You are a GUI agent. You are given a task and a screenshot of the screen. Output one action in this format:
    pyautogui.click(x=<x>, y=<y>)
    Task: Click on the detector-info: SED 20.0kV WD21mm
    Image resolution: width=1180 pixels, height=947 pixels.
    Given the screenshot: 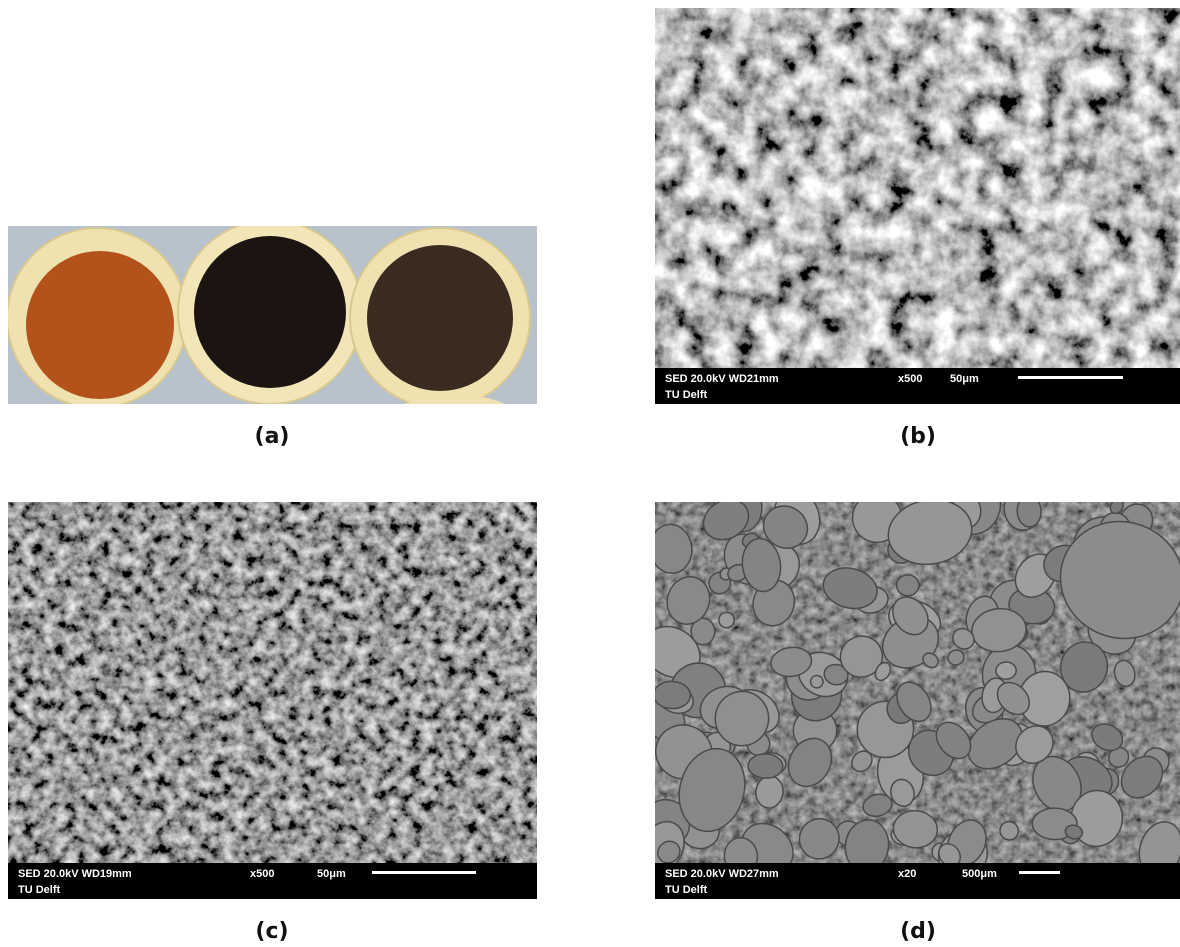 What is the action you would take?
    pyautogui.click(x=722, y=379)
    